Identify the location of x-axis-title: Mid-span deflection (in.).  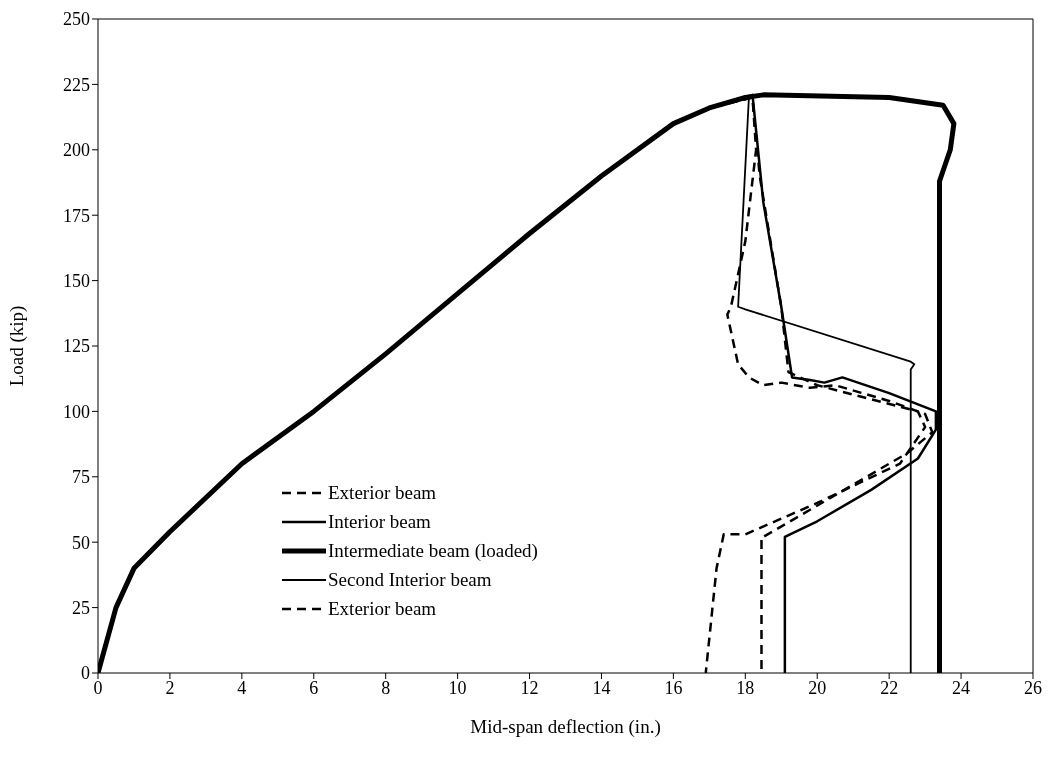
(565, 727).